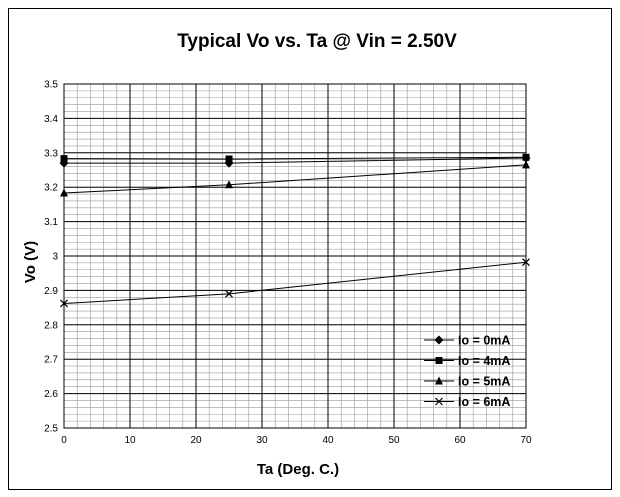  What do you see at coordinates (317, 41) in the screenshot?
I see `chart-title: Typical Vo vs. Ta @ Vin = 2.50V` at bounding box center [317, 41].